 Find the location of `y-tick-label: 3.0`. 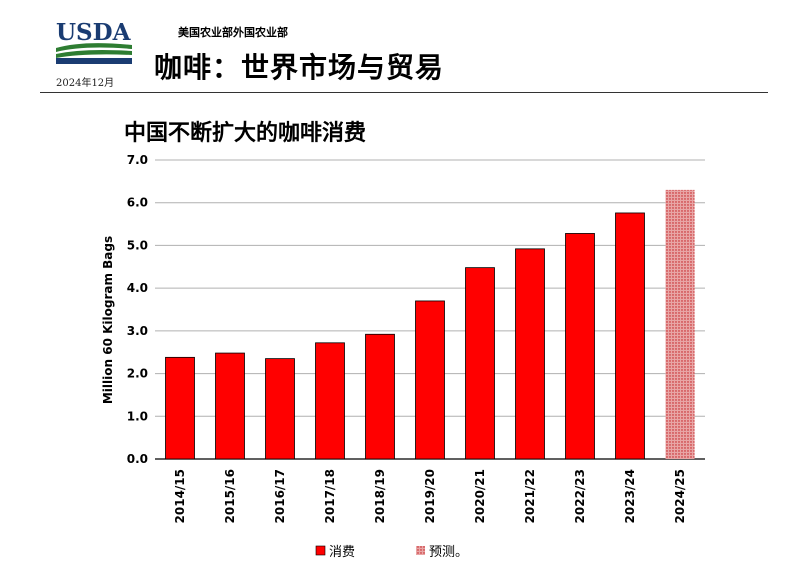

y-tick-label: 3.0 is located at coordinates (137, 331).